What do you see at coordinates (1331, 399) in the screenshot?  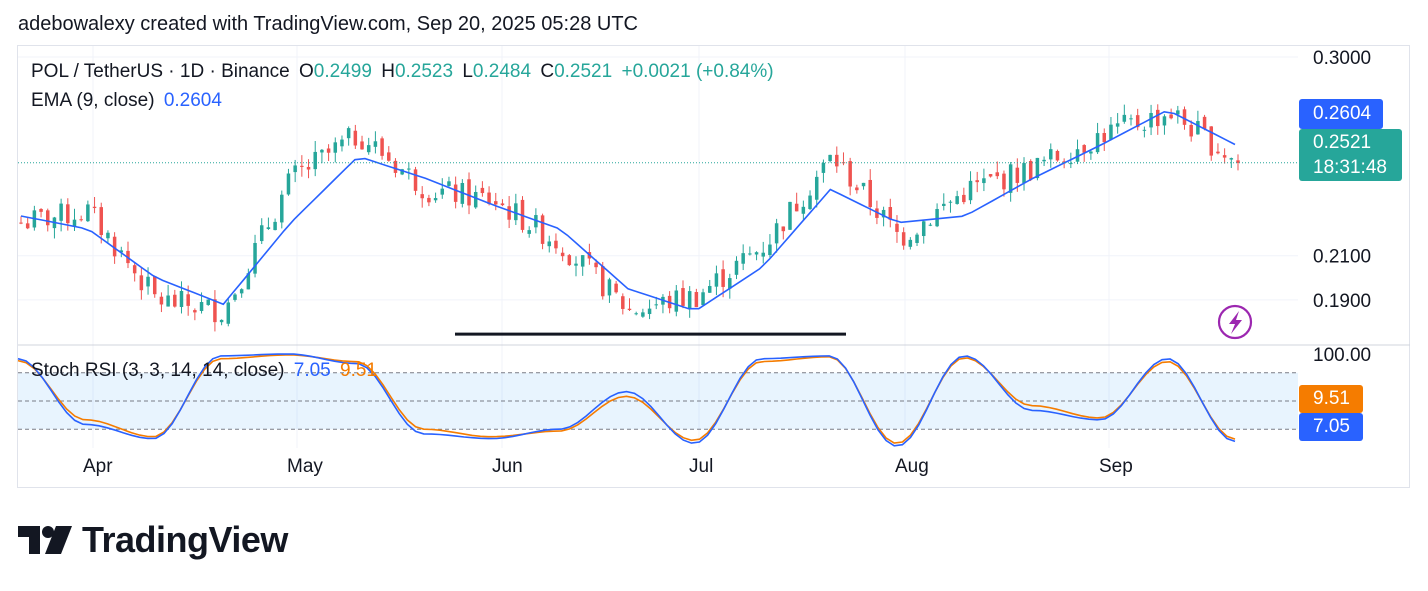 I see `stoch-d-badge: 9.51` at bounding box center [1331, 399].